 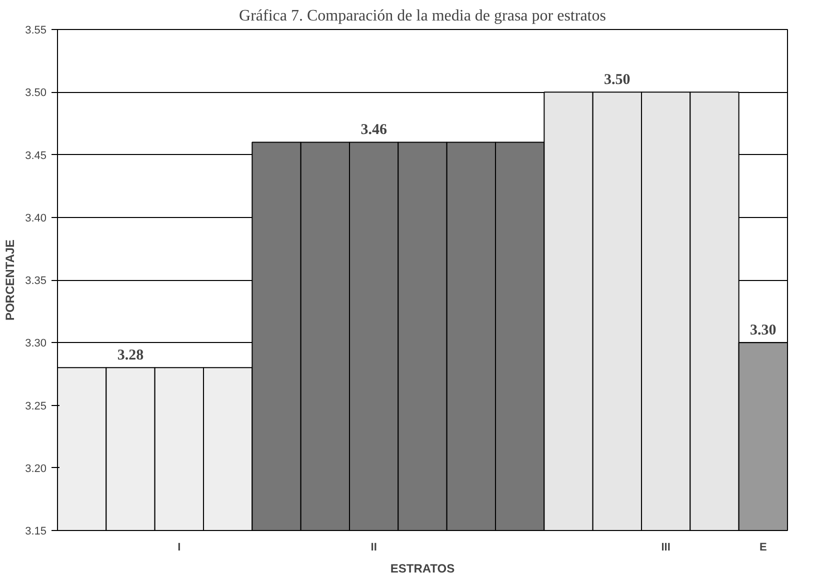 I want to click on data-label: 3.30, so click(x=763, y=330).